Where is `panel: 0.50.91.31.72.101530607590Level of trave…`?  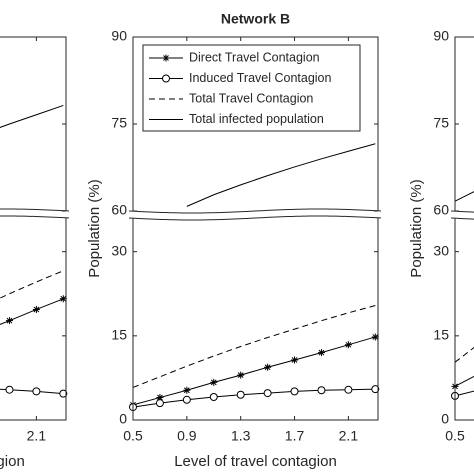 panel: 0.50.91.31.72.101530607590Level of trave… is located at coordinates (35, 253).